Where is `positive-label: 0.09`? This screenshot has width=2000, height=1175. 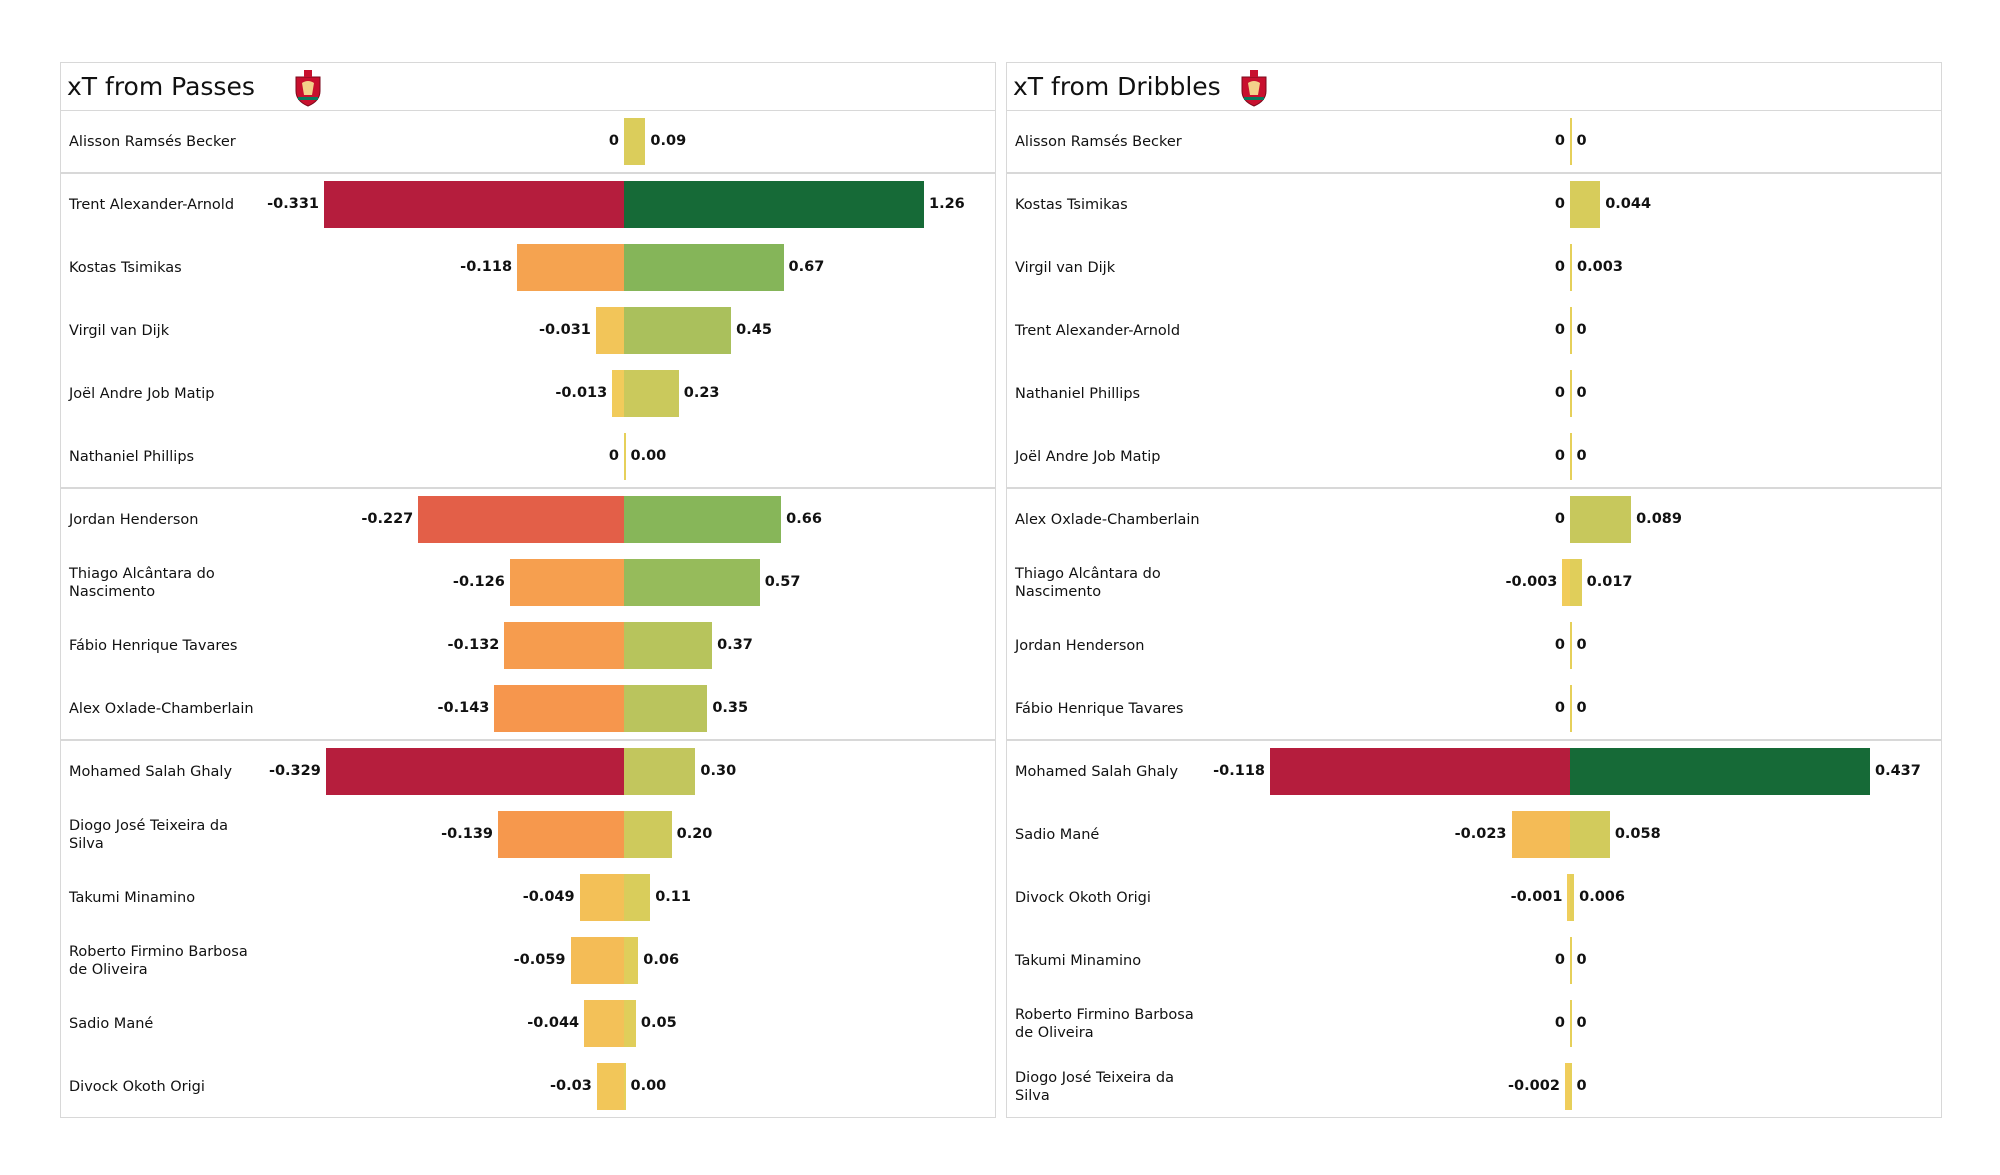 positive-label: 0.09 is located at coordinates (668, 141).